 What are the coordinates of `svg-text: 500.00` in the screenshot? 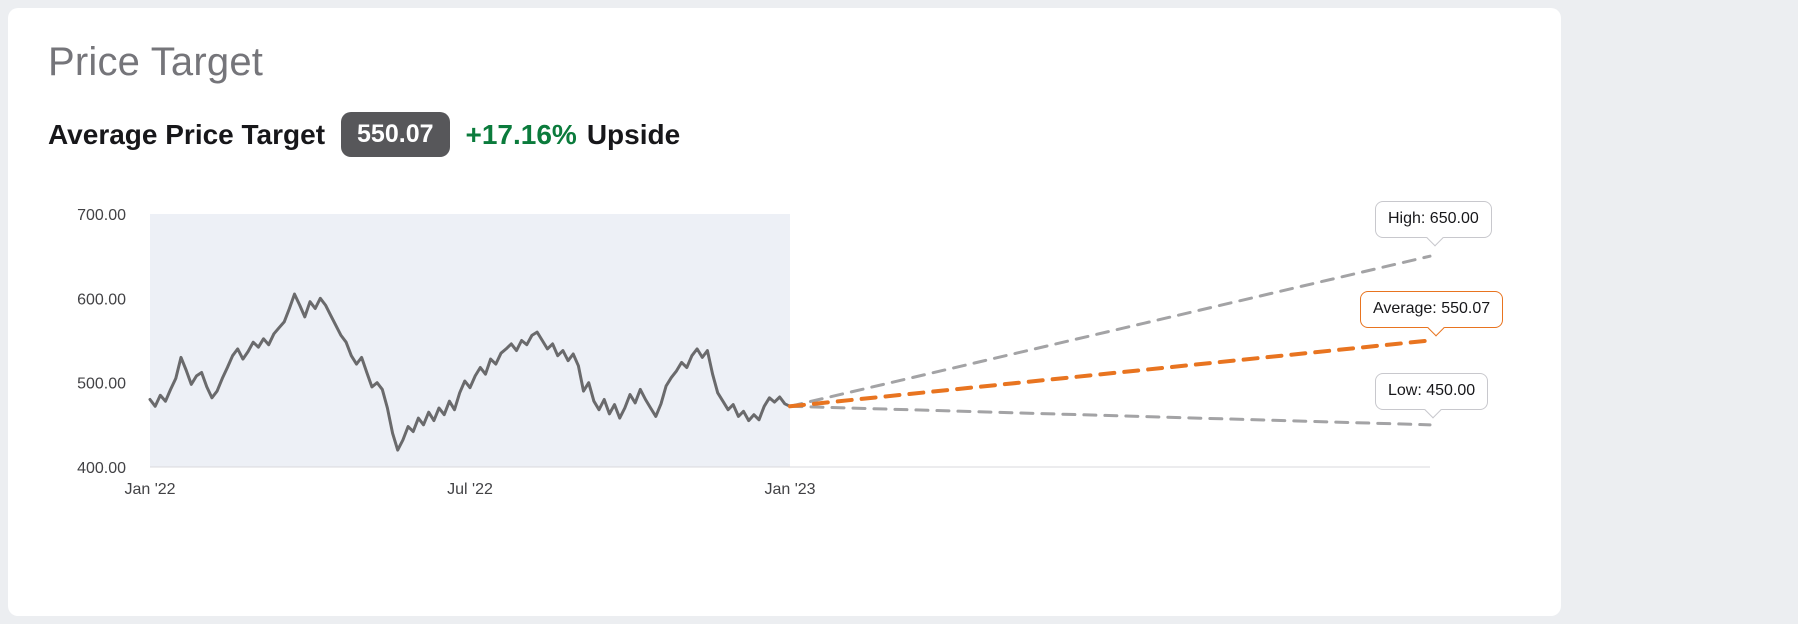 It's located at (101, 384).